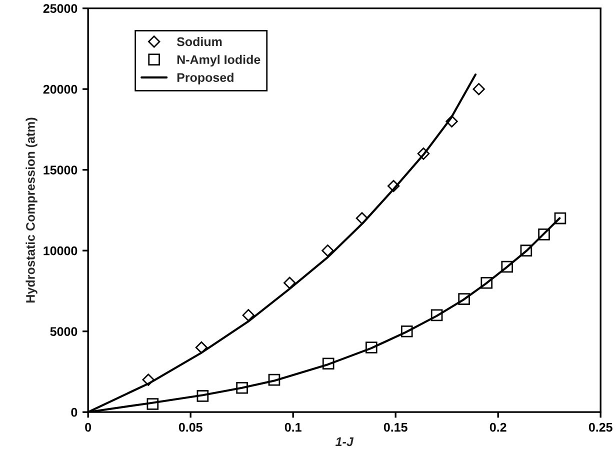 The image size is (616, 462). Describe the element at coordinates (293, 427) in the screenshot. I see `x-tick-label: 0.1` at that location.